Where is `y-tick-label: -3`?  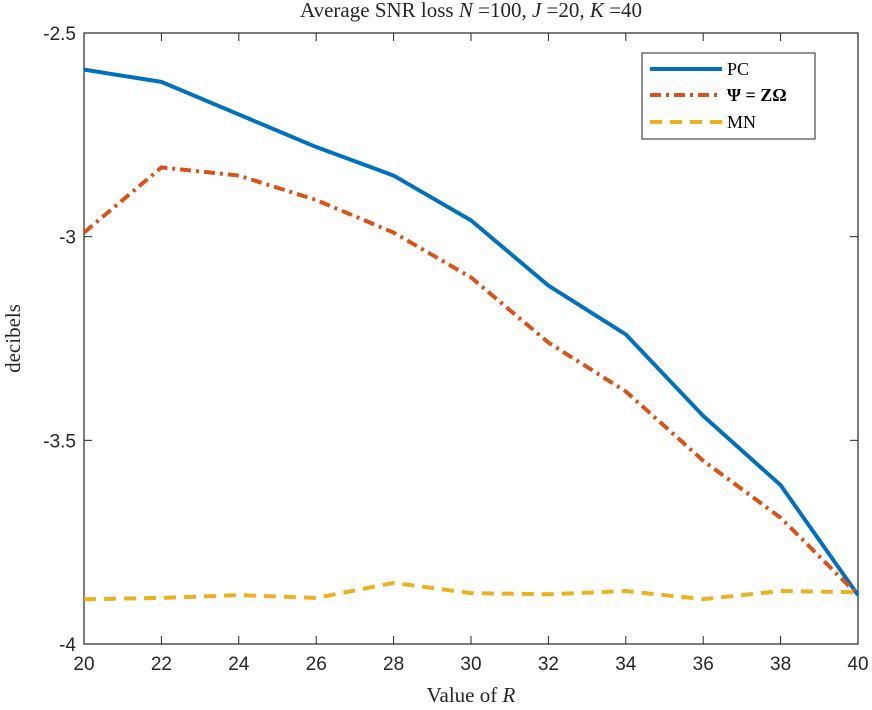
y-tick-label: -3 is located at coordinates (67, 238).